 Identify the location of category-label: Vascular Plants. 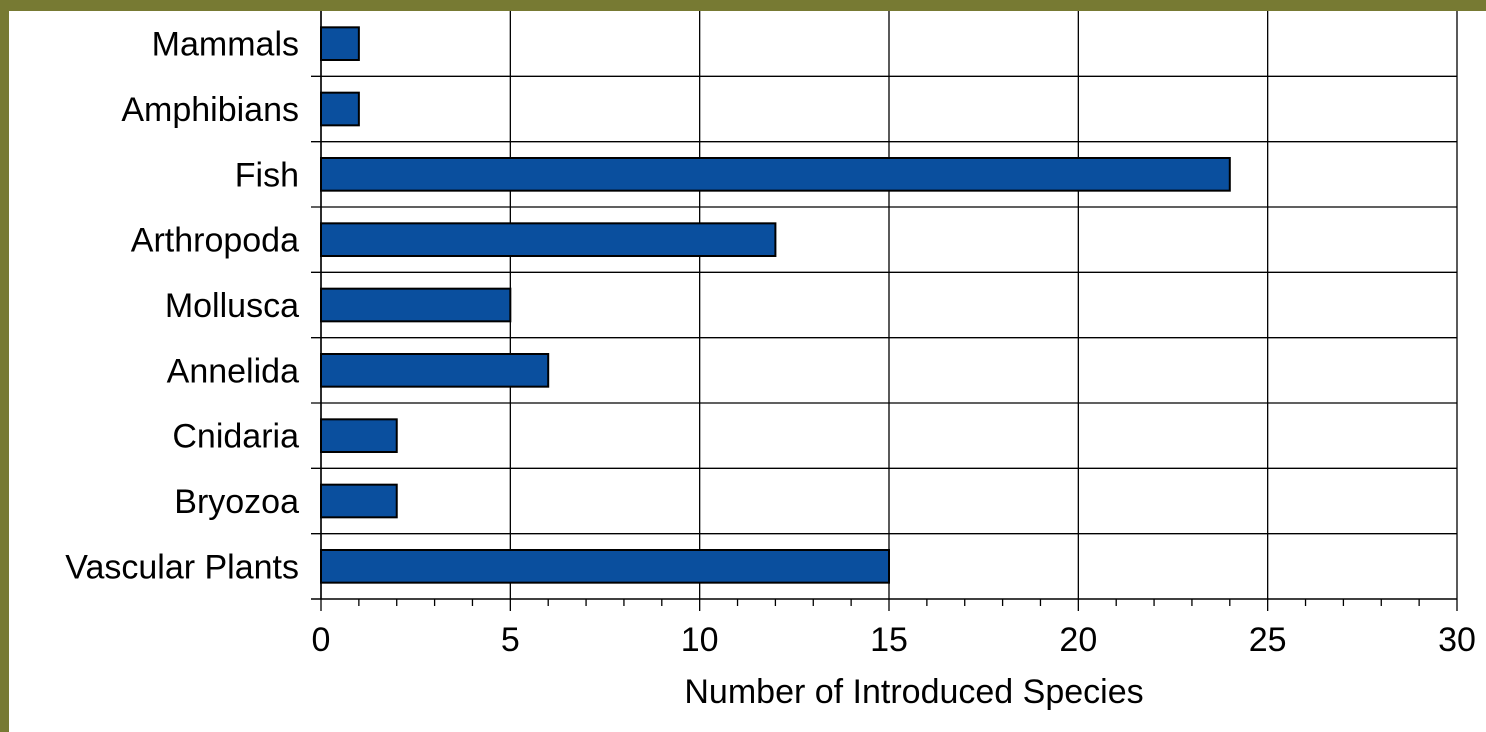
(182, 567).